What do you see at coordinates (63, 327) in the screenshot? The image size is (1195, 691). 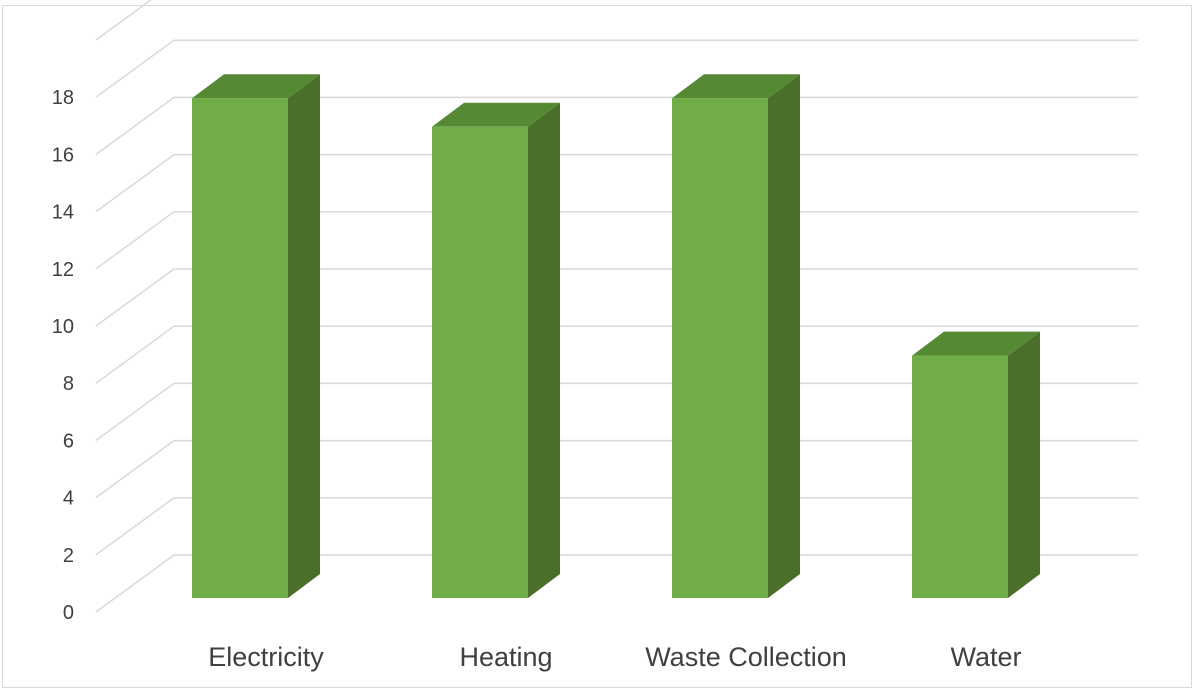 I see `y-tick-label: 10` at bounding box center [63, 327].